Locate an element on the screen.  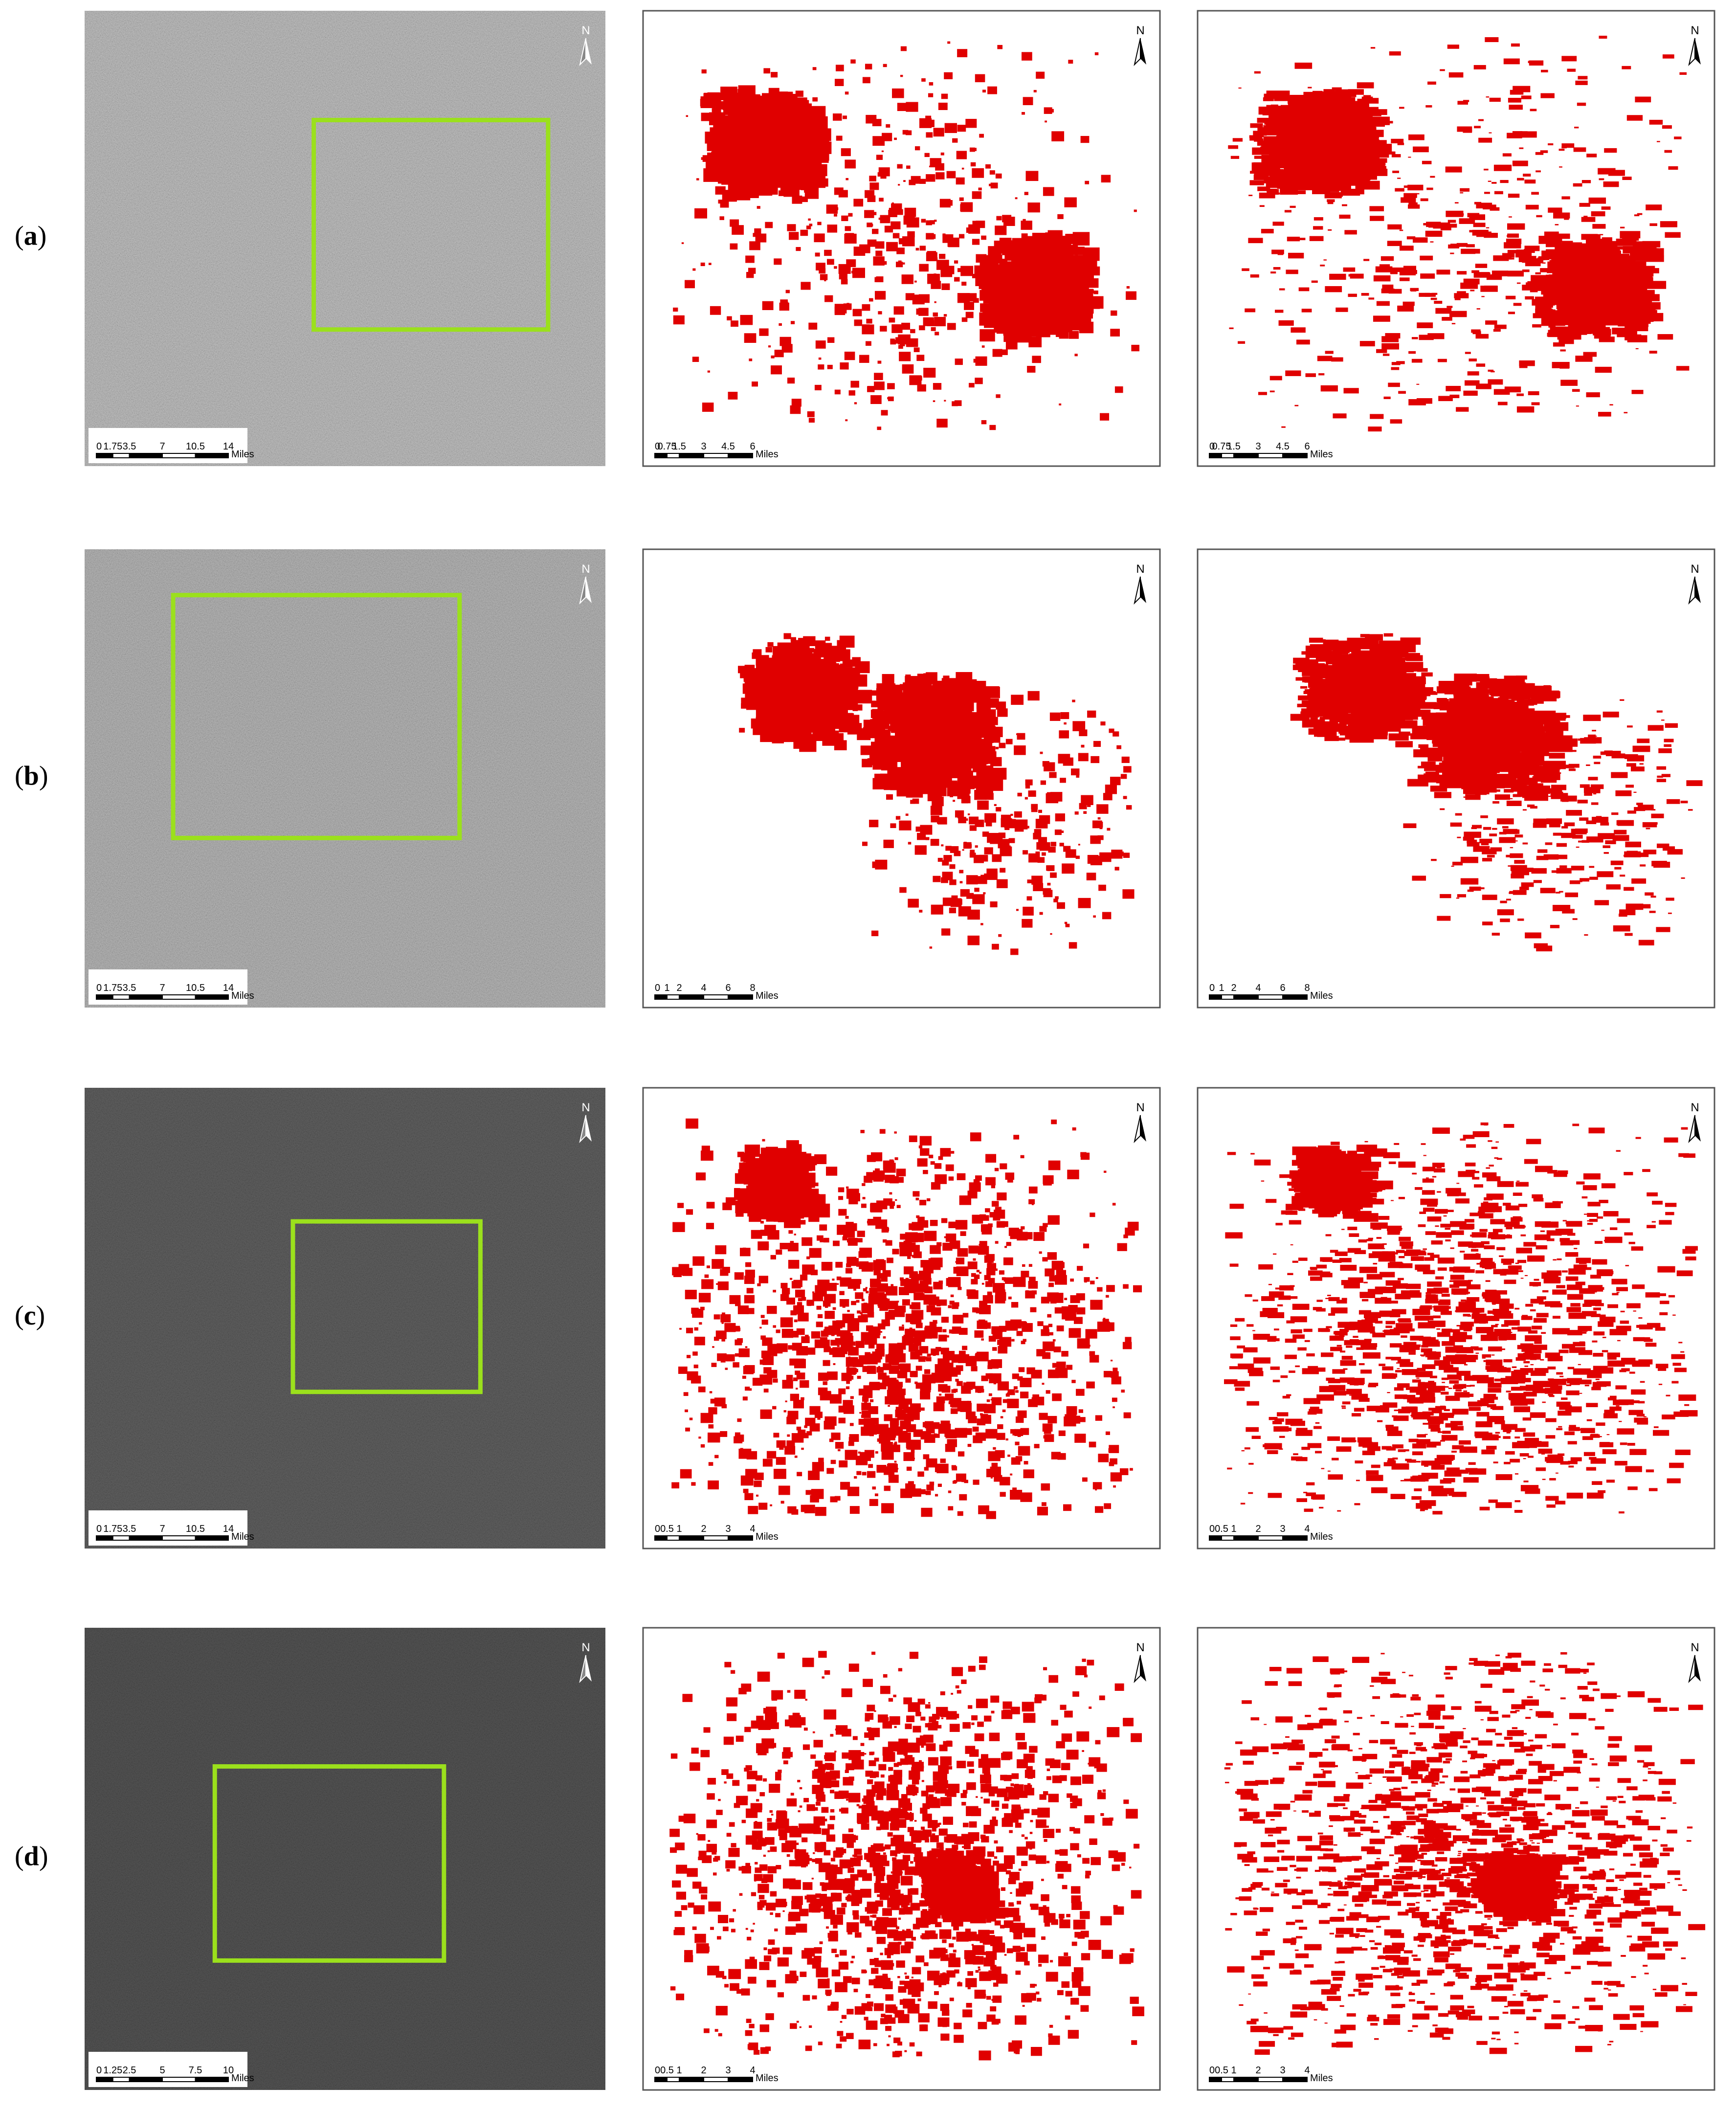
scale-label: 1.75 is located at coordinates (112, 446).